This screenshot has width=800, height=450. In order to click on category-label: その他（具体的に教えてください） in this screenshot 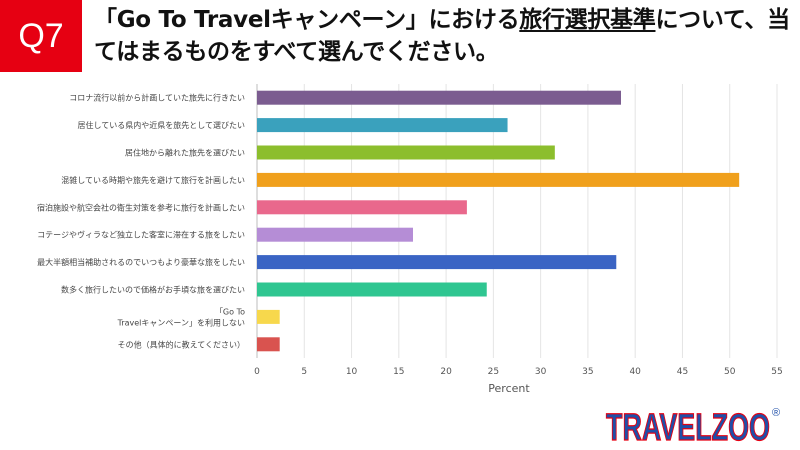, I will do `click(181, 344)`.